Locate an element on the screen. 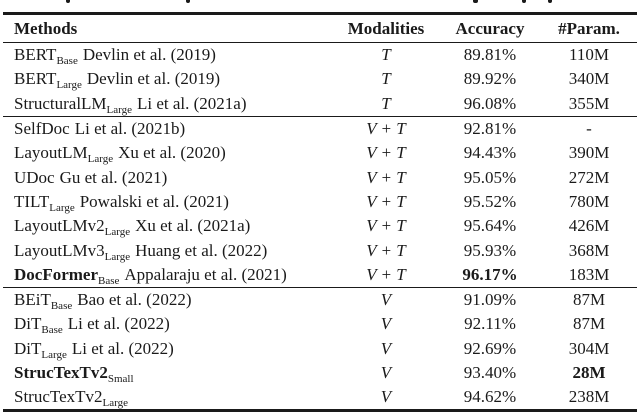 This screenshot has width=640, height=420. method-cell: StrucTexTv2Large is located at coordinates (168, 398).